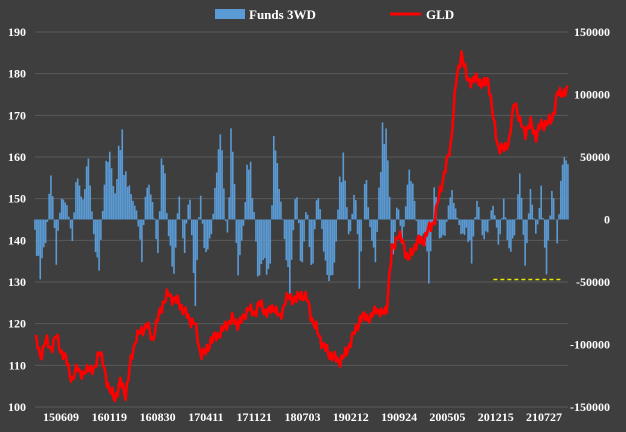 This screenshot has width=626, height=432. I want to click on x-tick-label: 200505, so click(447, 417).